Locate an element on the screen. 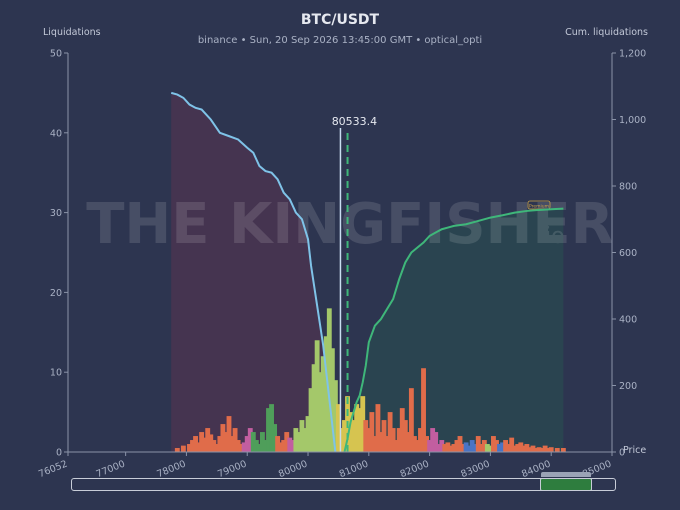  watermark: THE KINGFISHER .io is located at coordinates (350, 224).